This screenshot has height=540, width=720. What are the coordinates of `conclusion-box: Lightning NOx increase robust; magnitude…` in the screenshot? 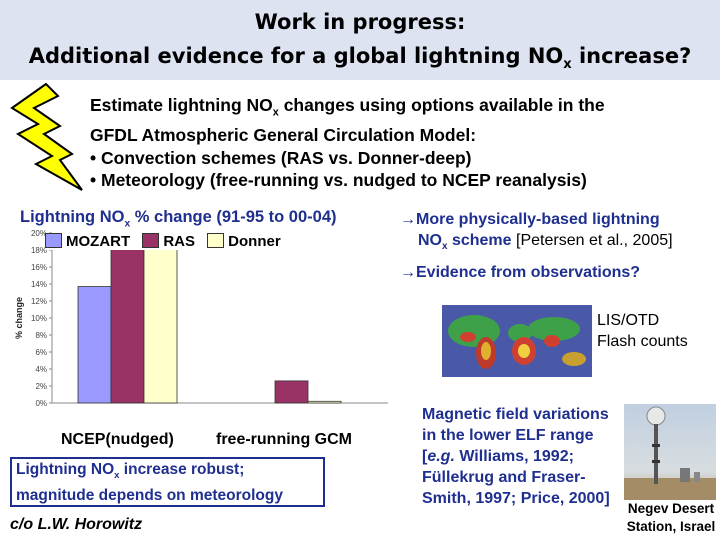 It's located at (167, 482).